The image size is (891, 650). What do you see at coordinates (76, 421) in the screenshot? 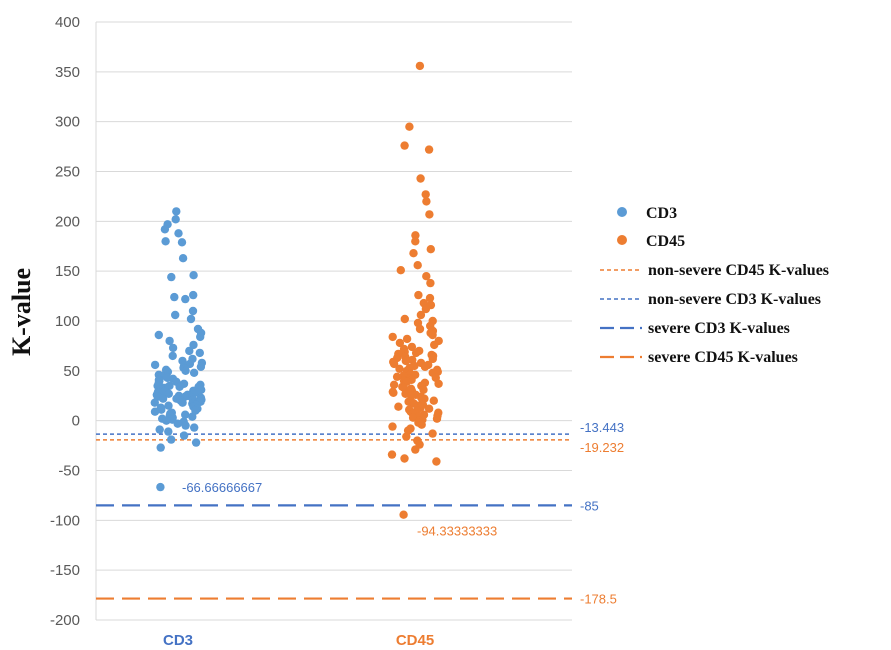
I see `y-tick-label: 0` at bounding box center [76, 421].